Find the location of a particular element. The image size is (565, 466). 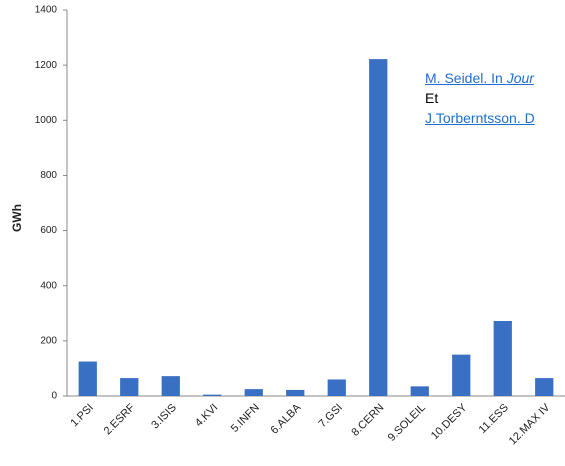

x-tick-label: 3.ISIS is located at coordinates (164, 417).